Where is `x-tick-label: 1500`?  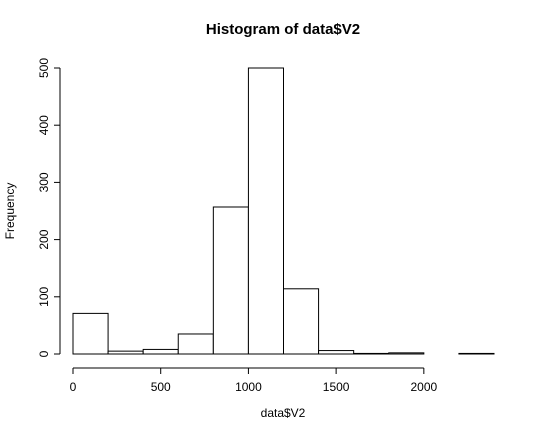 x-tick-label: 1500 is located at coordinates (336, 387).